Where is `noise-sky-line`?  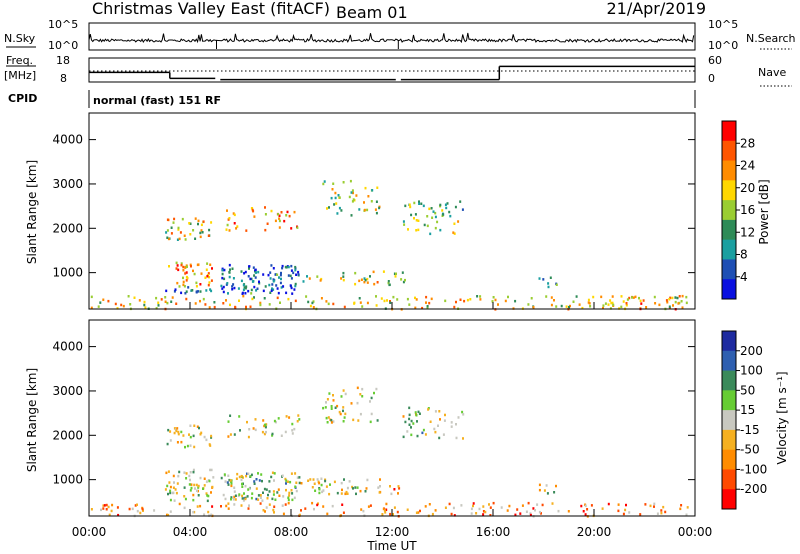
noise-sky-line is located at coordinates (391, 38).